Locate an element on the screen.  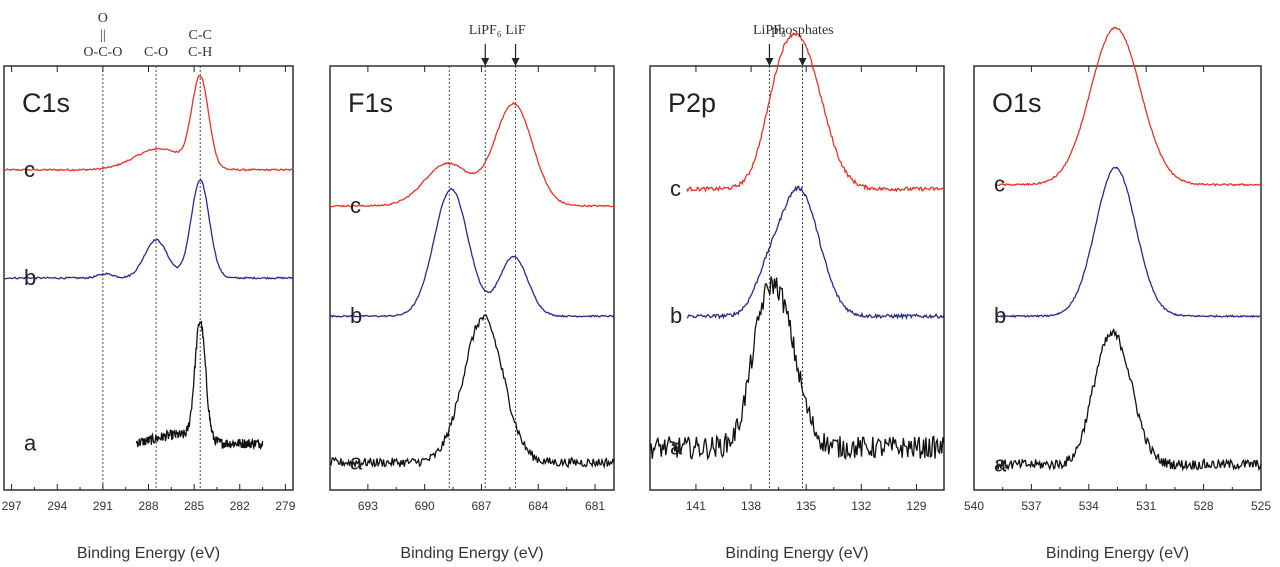
x-tick-label: 537 is located at coordinates (1031, 506).